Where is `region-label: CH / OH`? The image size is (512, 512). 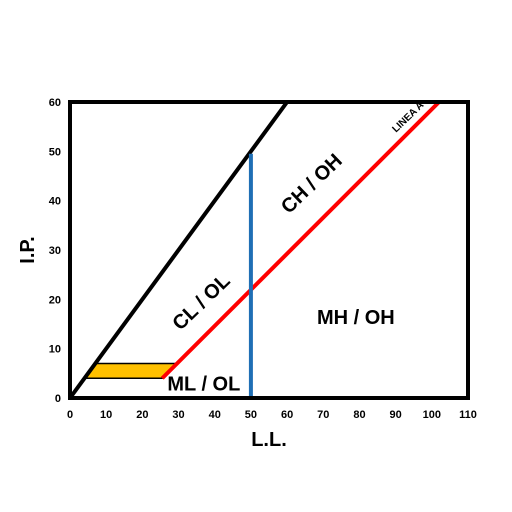 region-label: CH / OH is located at coordinates (312, 184).